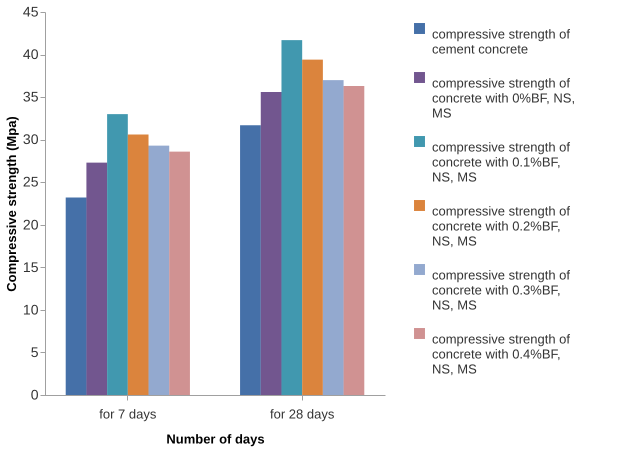 The width and height of the screenshot is (643, 453). What do you see at coordinates (30, 12) in the screenshot?
I see `y-tick-label: 45` at bounding box center [30, 12].